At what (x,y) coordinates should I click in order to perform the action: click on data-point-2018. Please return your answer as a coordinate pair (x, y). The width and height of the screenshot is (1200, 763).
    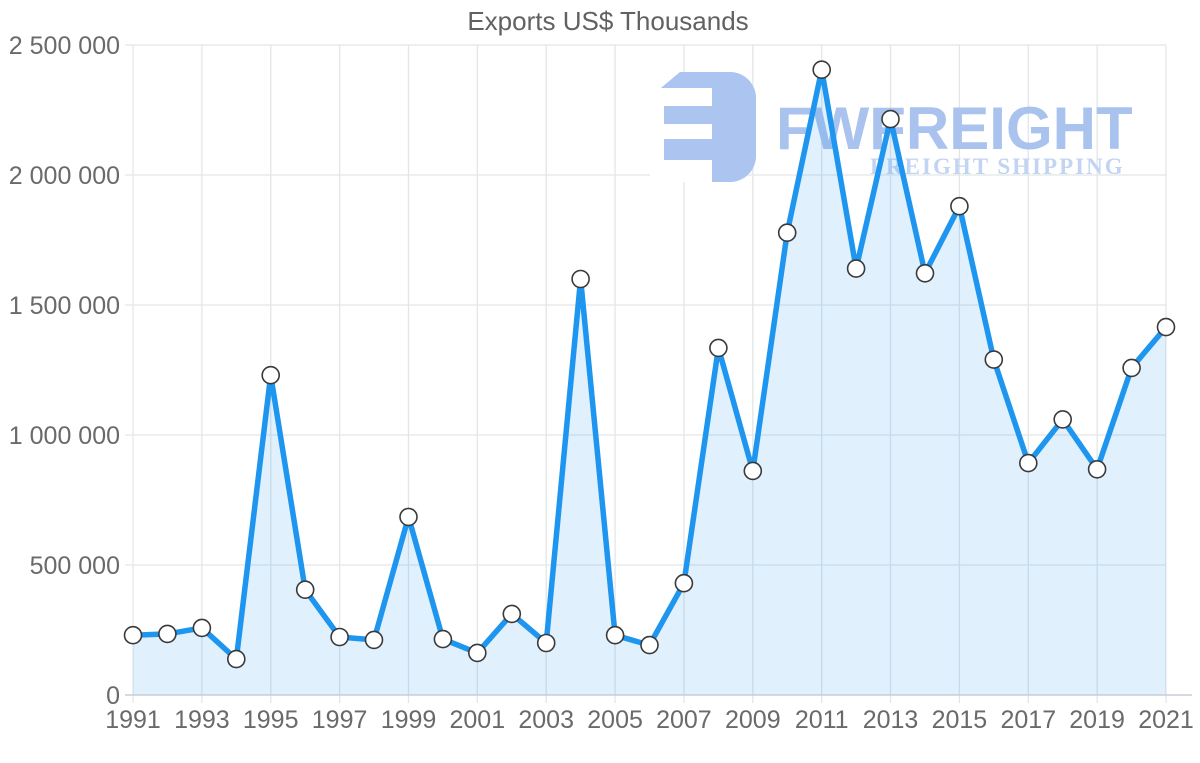
    Looking at the image, I should click on (1062, 419).